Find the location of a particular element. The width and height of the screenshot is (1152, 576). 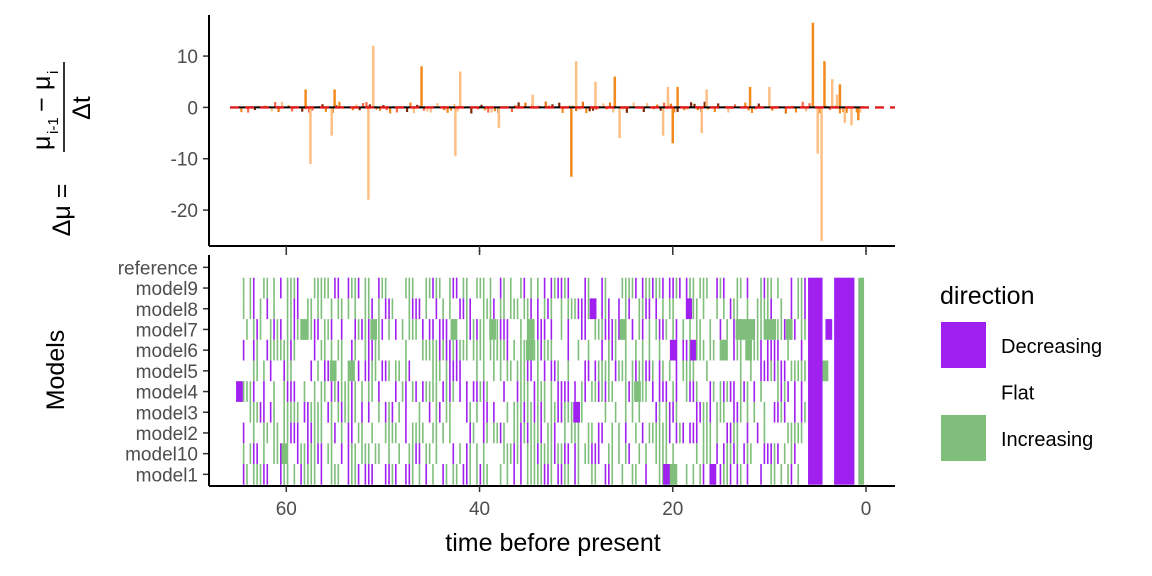

x-tick-label: 40 is located at coordinates (479, 509).